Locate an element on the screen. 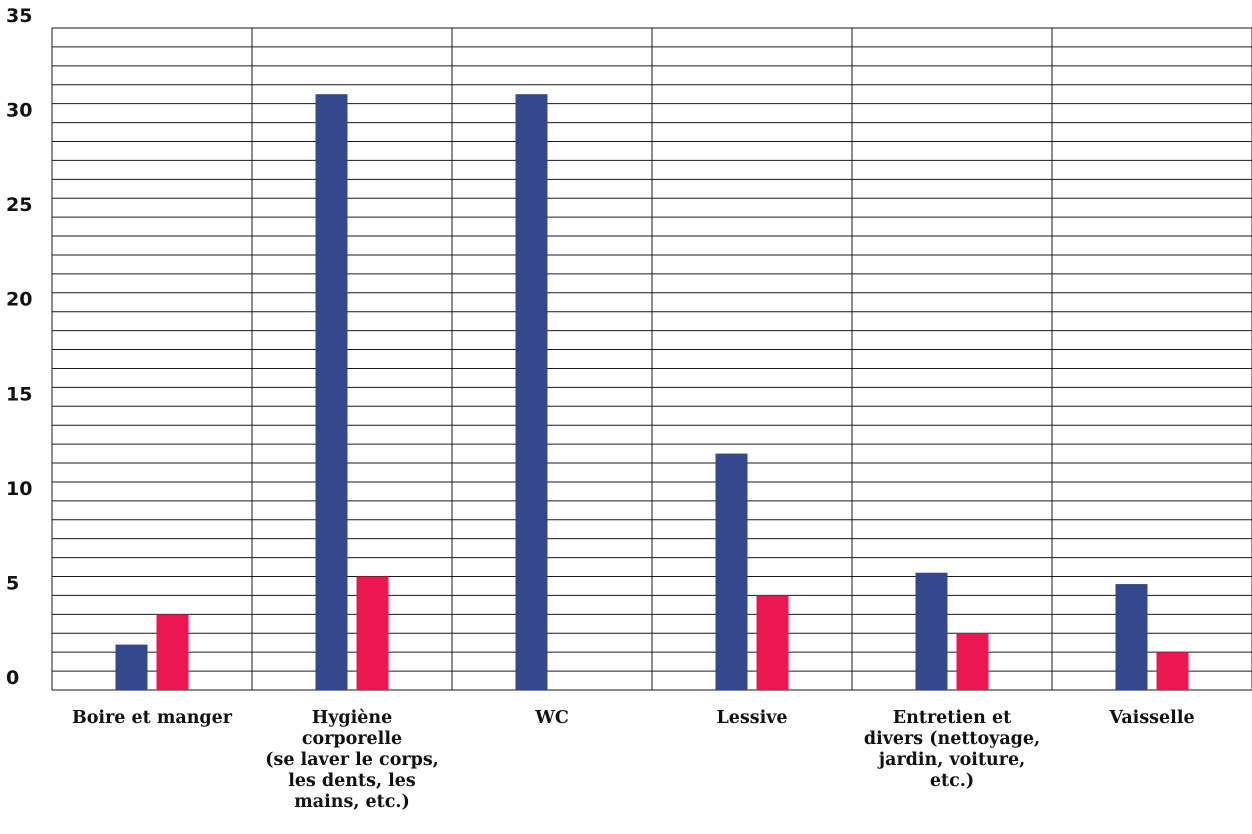 The height and width of the screenshot is (834, 1252). y-tick-label: 35 is located at coordinates (19, 16).